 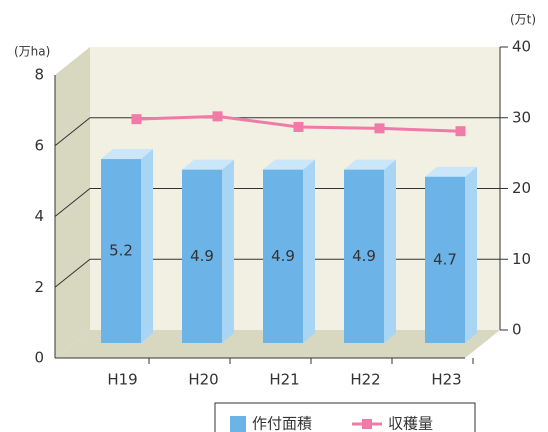 What do you see at coordinates (282, 423) in the screenshot?
I see `legend-label: 作付面積` at bounding box center [282, 423].